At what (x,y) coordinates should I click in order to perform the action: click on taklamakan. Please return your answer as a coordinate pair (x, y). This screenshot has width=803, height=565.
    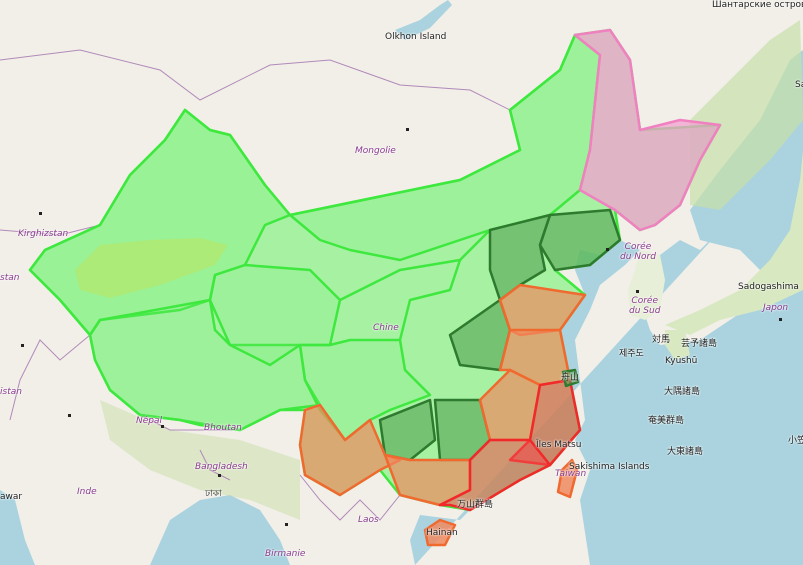
    Looking at the image, I should click on (151, 268).